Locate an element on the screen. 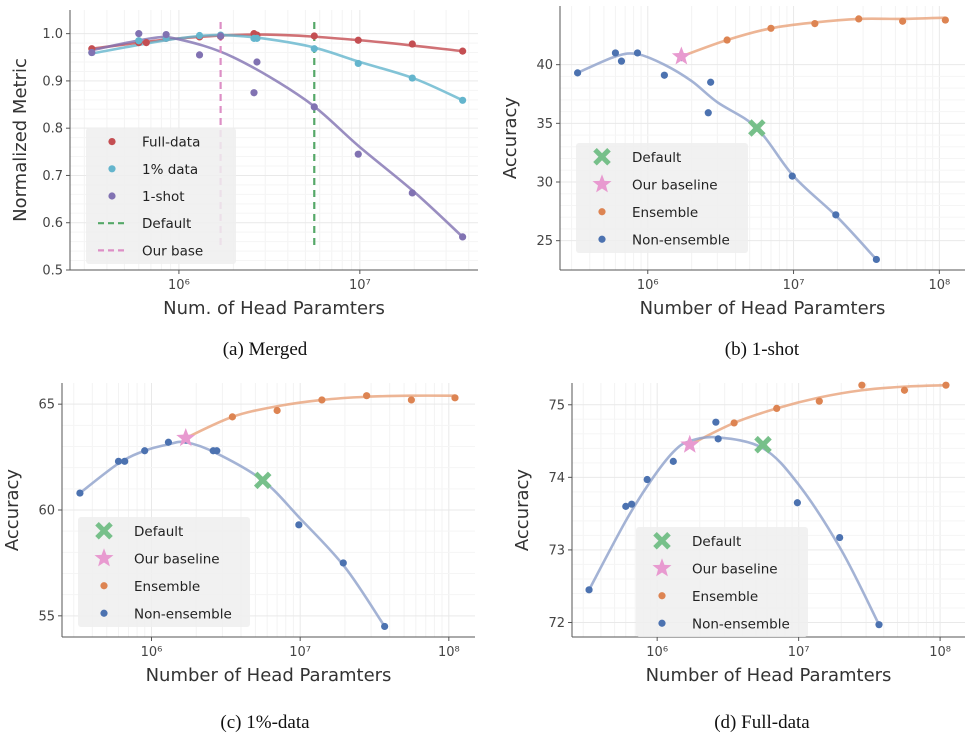 This screenshot has height=740, width=977. x-axis-label: Number of Head Paramters is located at coordinates (269, 675).